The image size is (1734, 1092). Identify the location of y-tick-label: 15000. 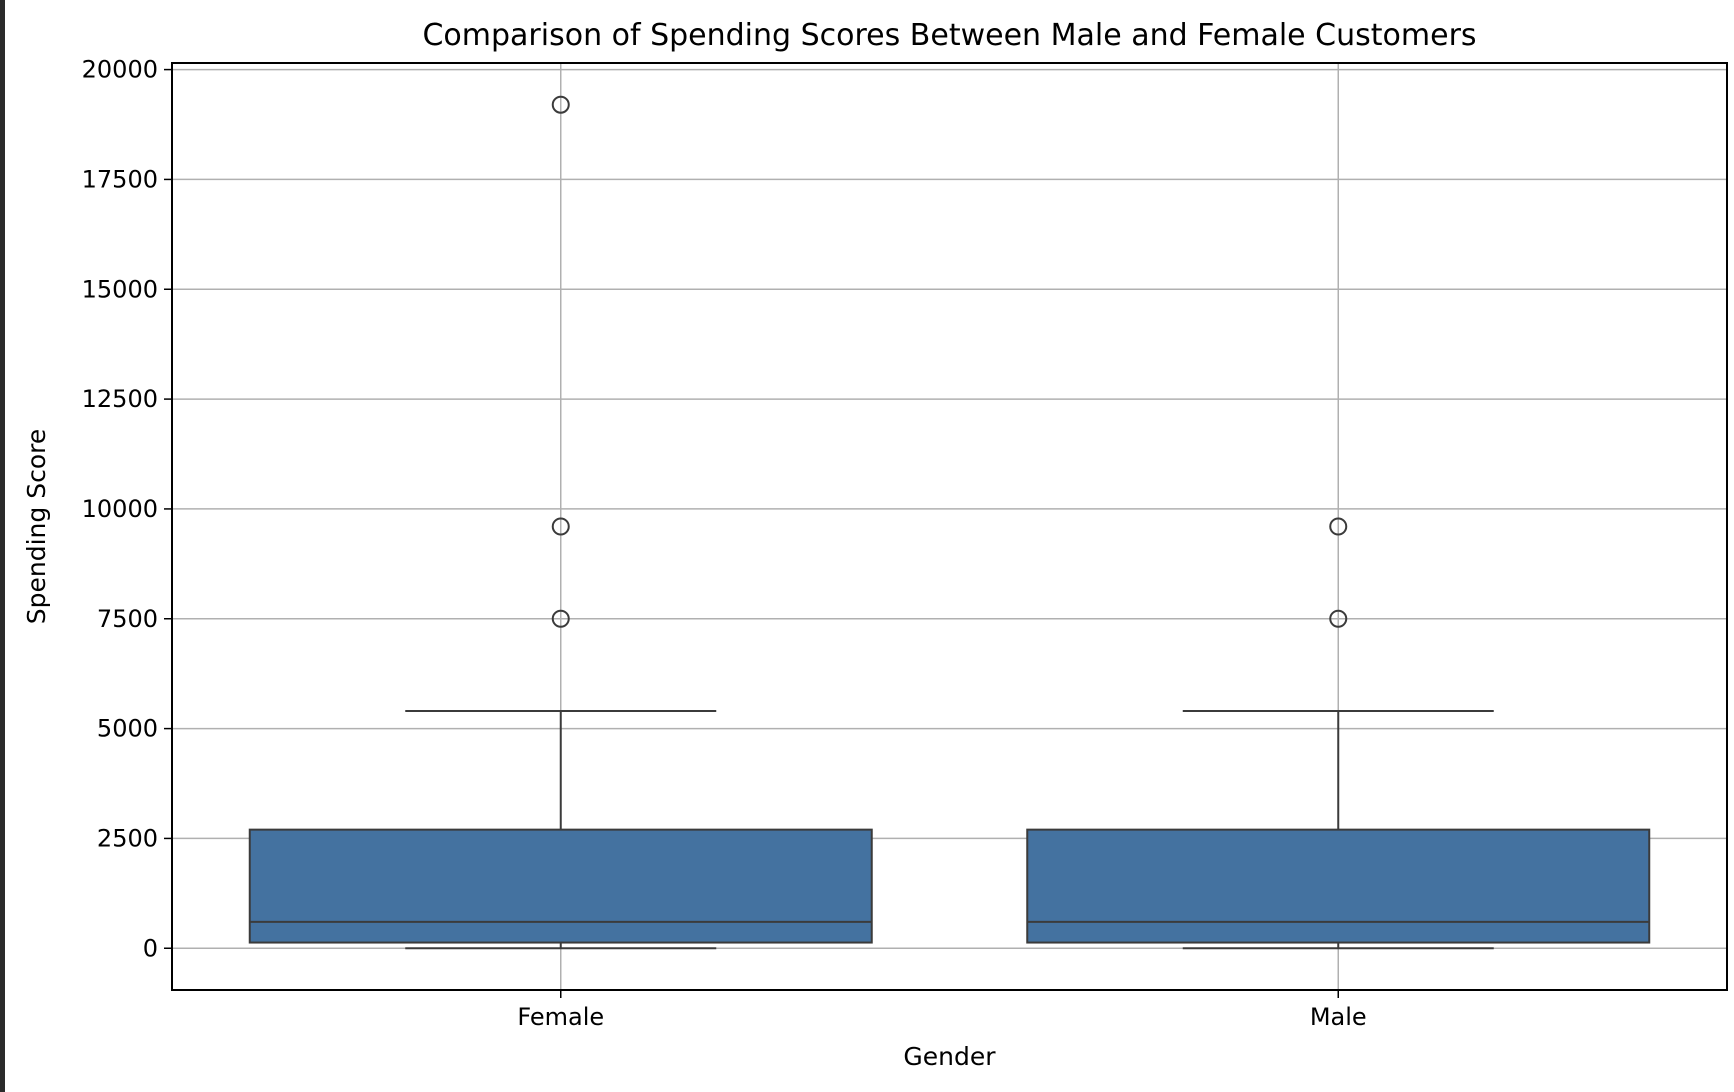
(120, 289).